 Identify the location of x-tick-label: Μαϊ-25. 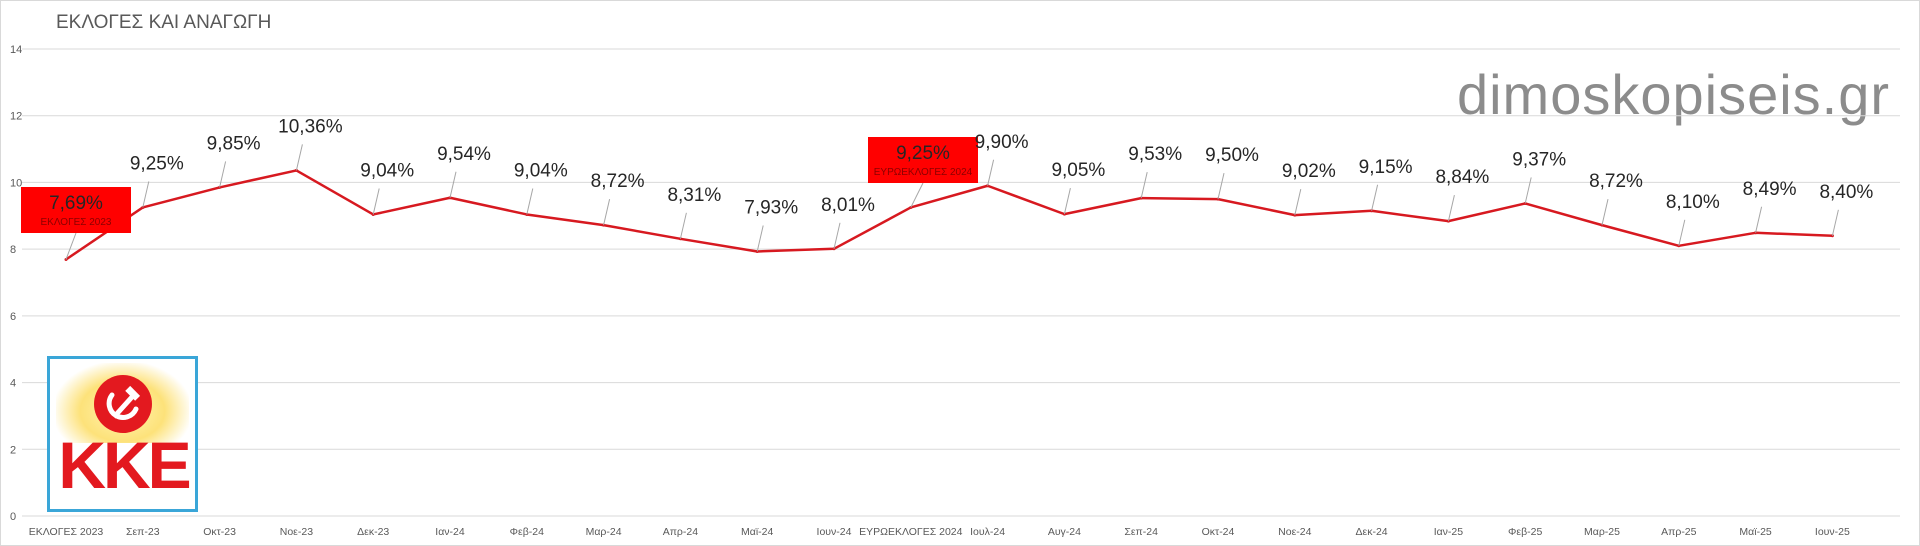
(1755, 532).